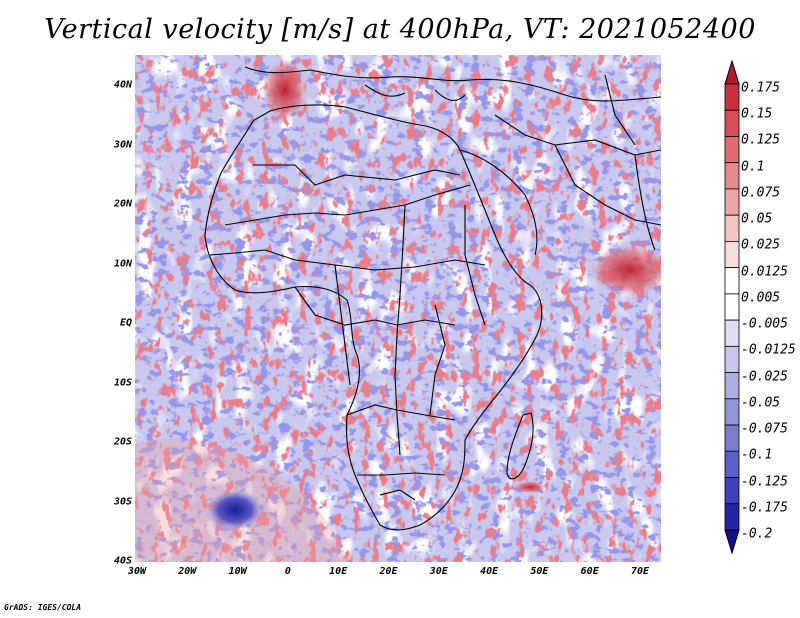  I want to click on lat-label: 40S, so click(122, 561).